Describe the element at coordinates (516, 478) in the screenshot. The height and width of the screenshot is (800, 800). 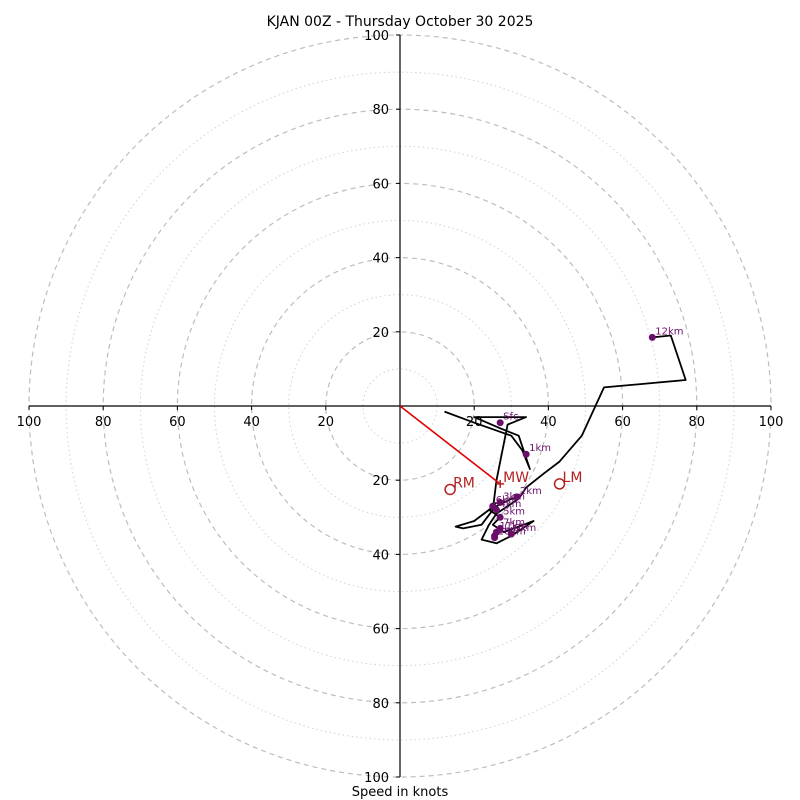
I see `storm-motion-label-MW: MW` at that location.